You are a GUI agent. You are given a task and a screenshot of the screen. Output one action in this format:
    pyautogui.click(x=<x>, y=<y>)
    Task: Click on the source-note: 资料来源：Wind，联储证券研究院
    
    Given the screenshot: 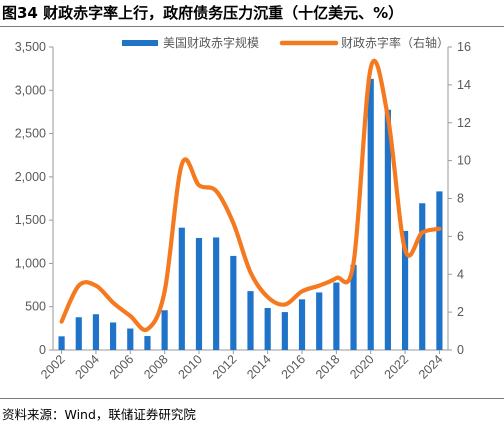 What is the action you would take?
    pyautogui.click(x=99, y=414)
    